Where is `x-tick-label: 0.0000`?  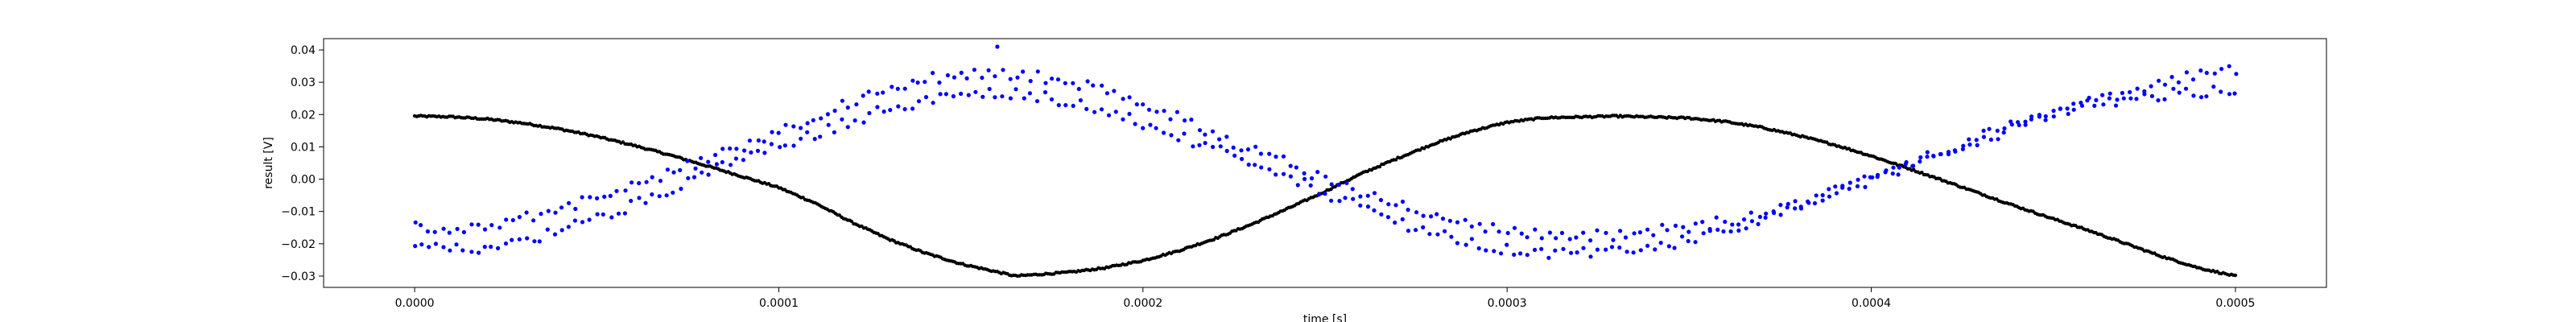
x-tick-label: 0.0000 is located at coordinates (415, 303).